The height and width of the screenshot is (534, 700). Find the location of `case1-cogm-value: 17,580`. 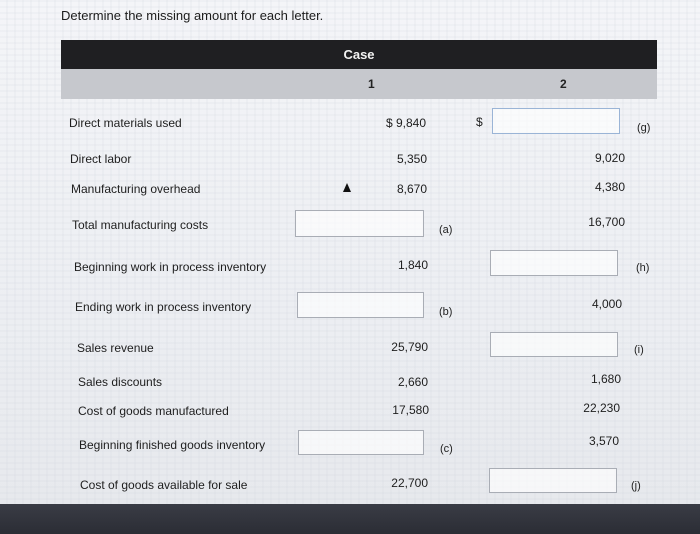

case1-cogm-value: 17,580 is located at coordinates (410, 410).